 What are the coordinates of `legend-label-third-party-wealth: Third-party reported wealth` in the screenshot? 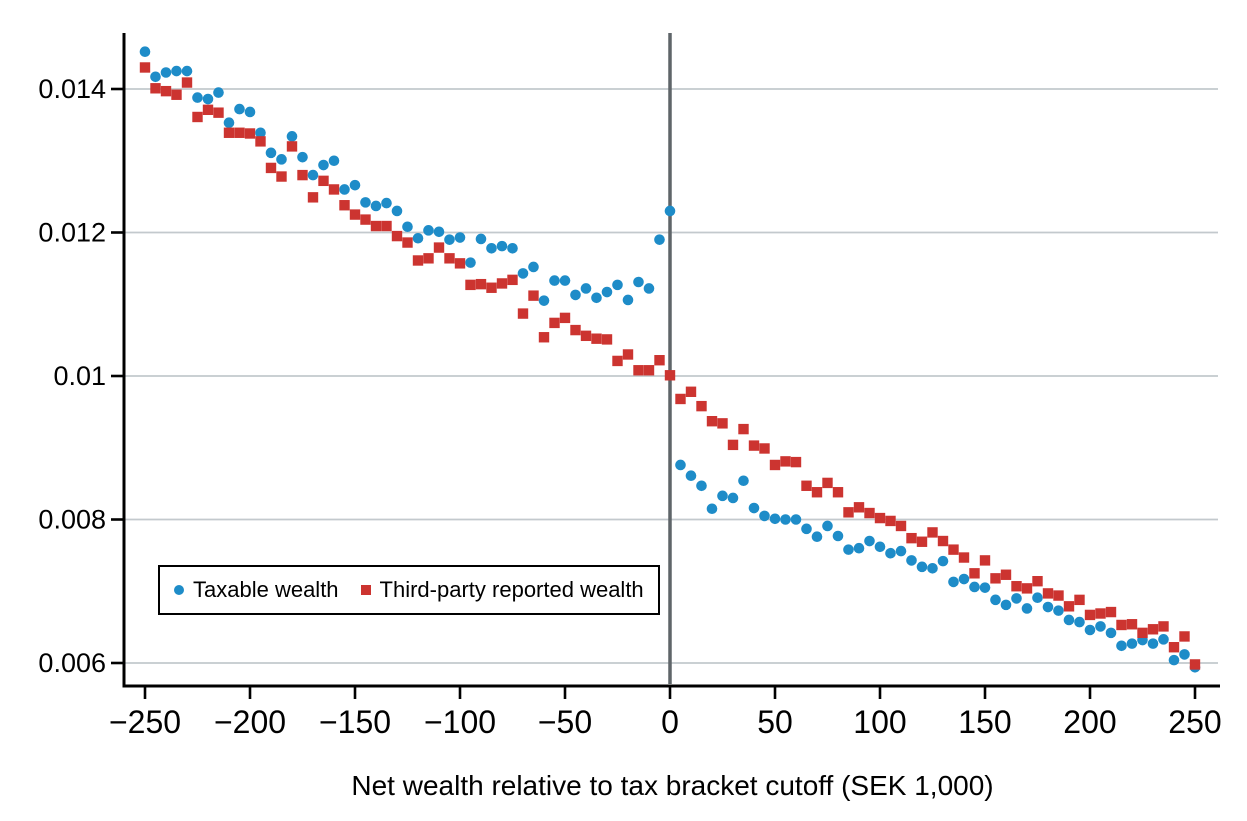 It's located at (511, 589).